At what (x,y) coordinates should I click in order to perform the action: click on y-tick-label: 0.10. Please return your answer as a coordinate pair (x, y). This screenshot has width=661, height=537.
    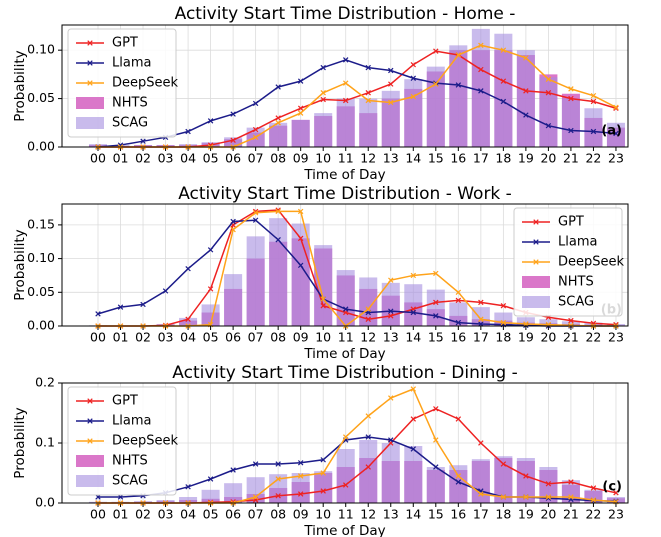
    Looking at the image, I should click on (41, 49).